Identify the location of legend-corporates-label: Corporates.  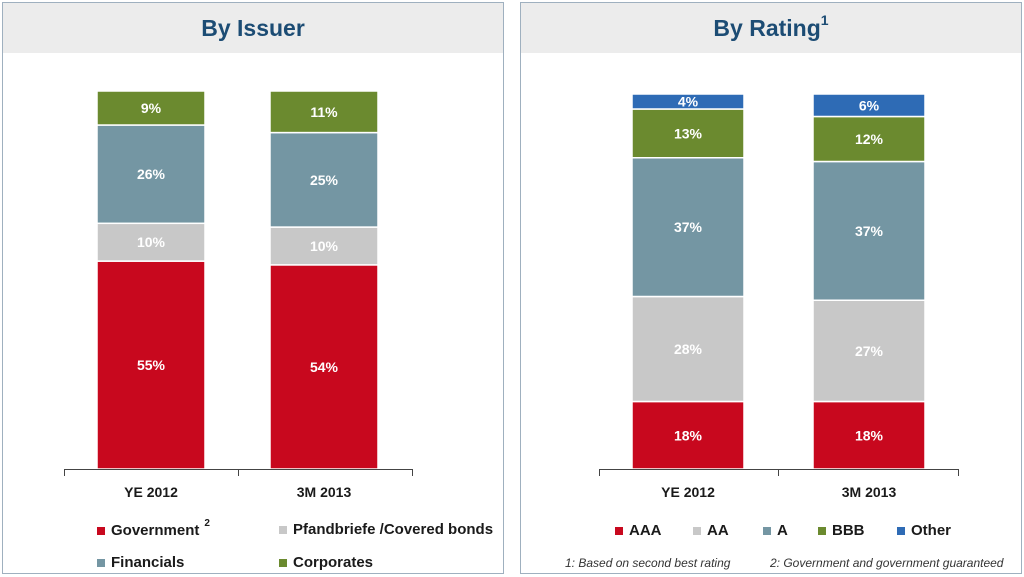
(333, 562).